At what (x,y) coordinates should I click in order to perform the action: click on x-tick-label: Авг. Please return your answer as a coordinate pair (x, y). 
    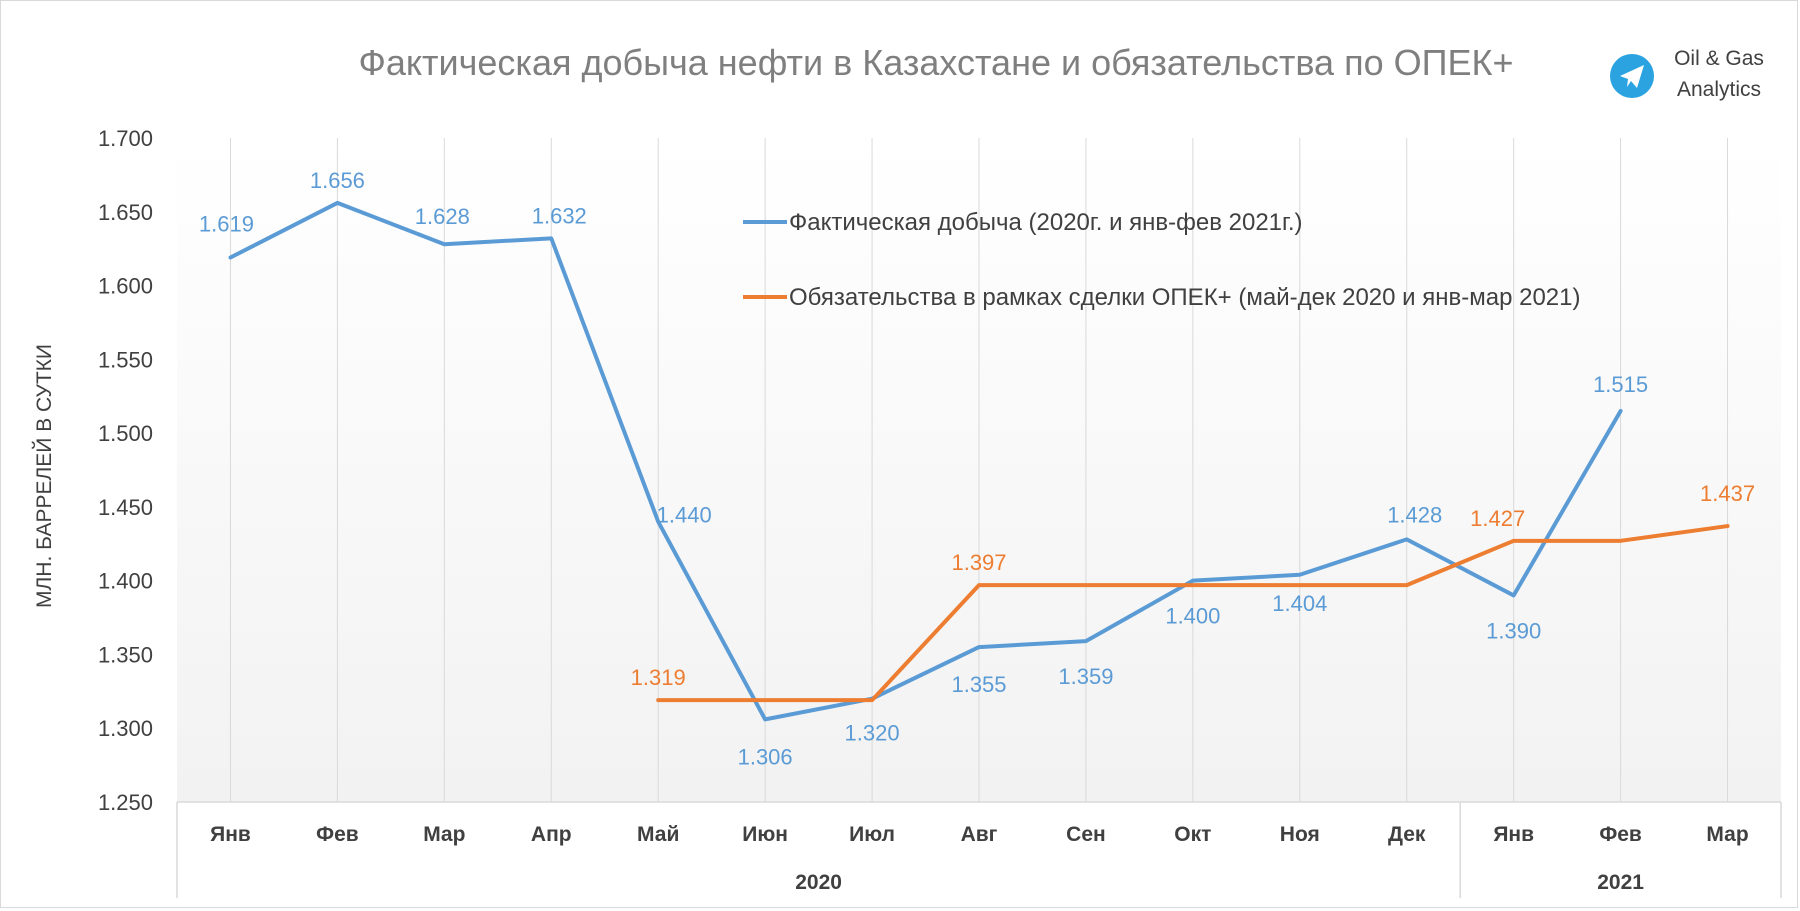
    Looking at the image, I should click on (979, 834).